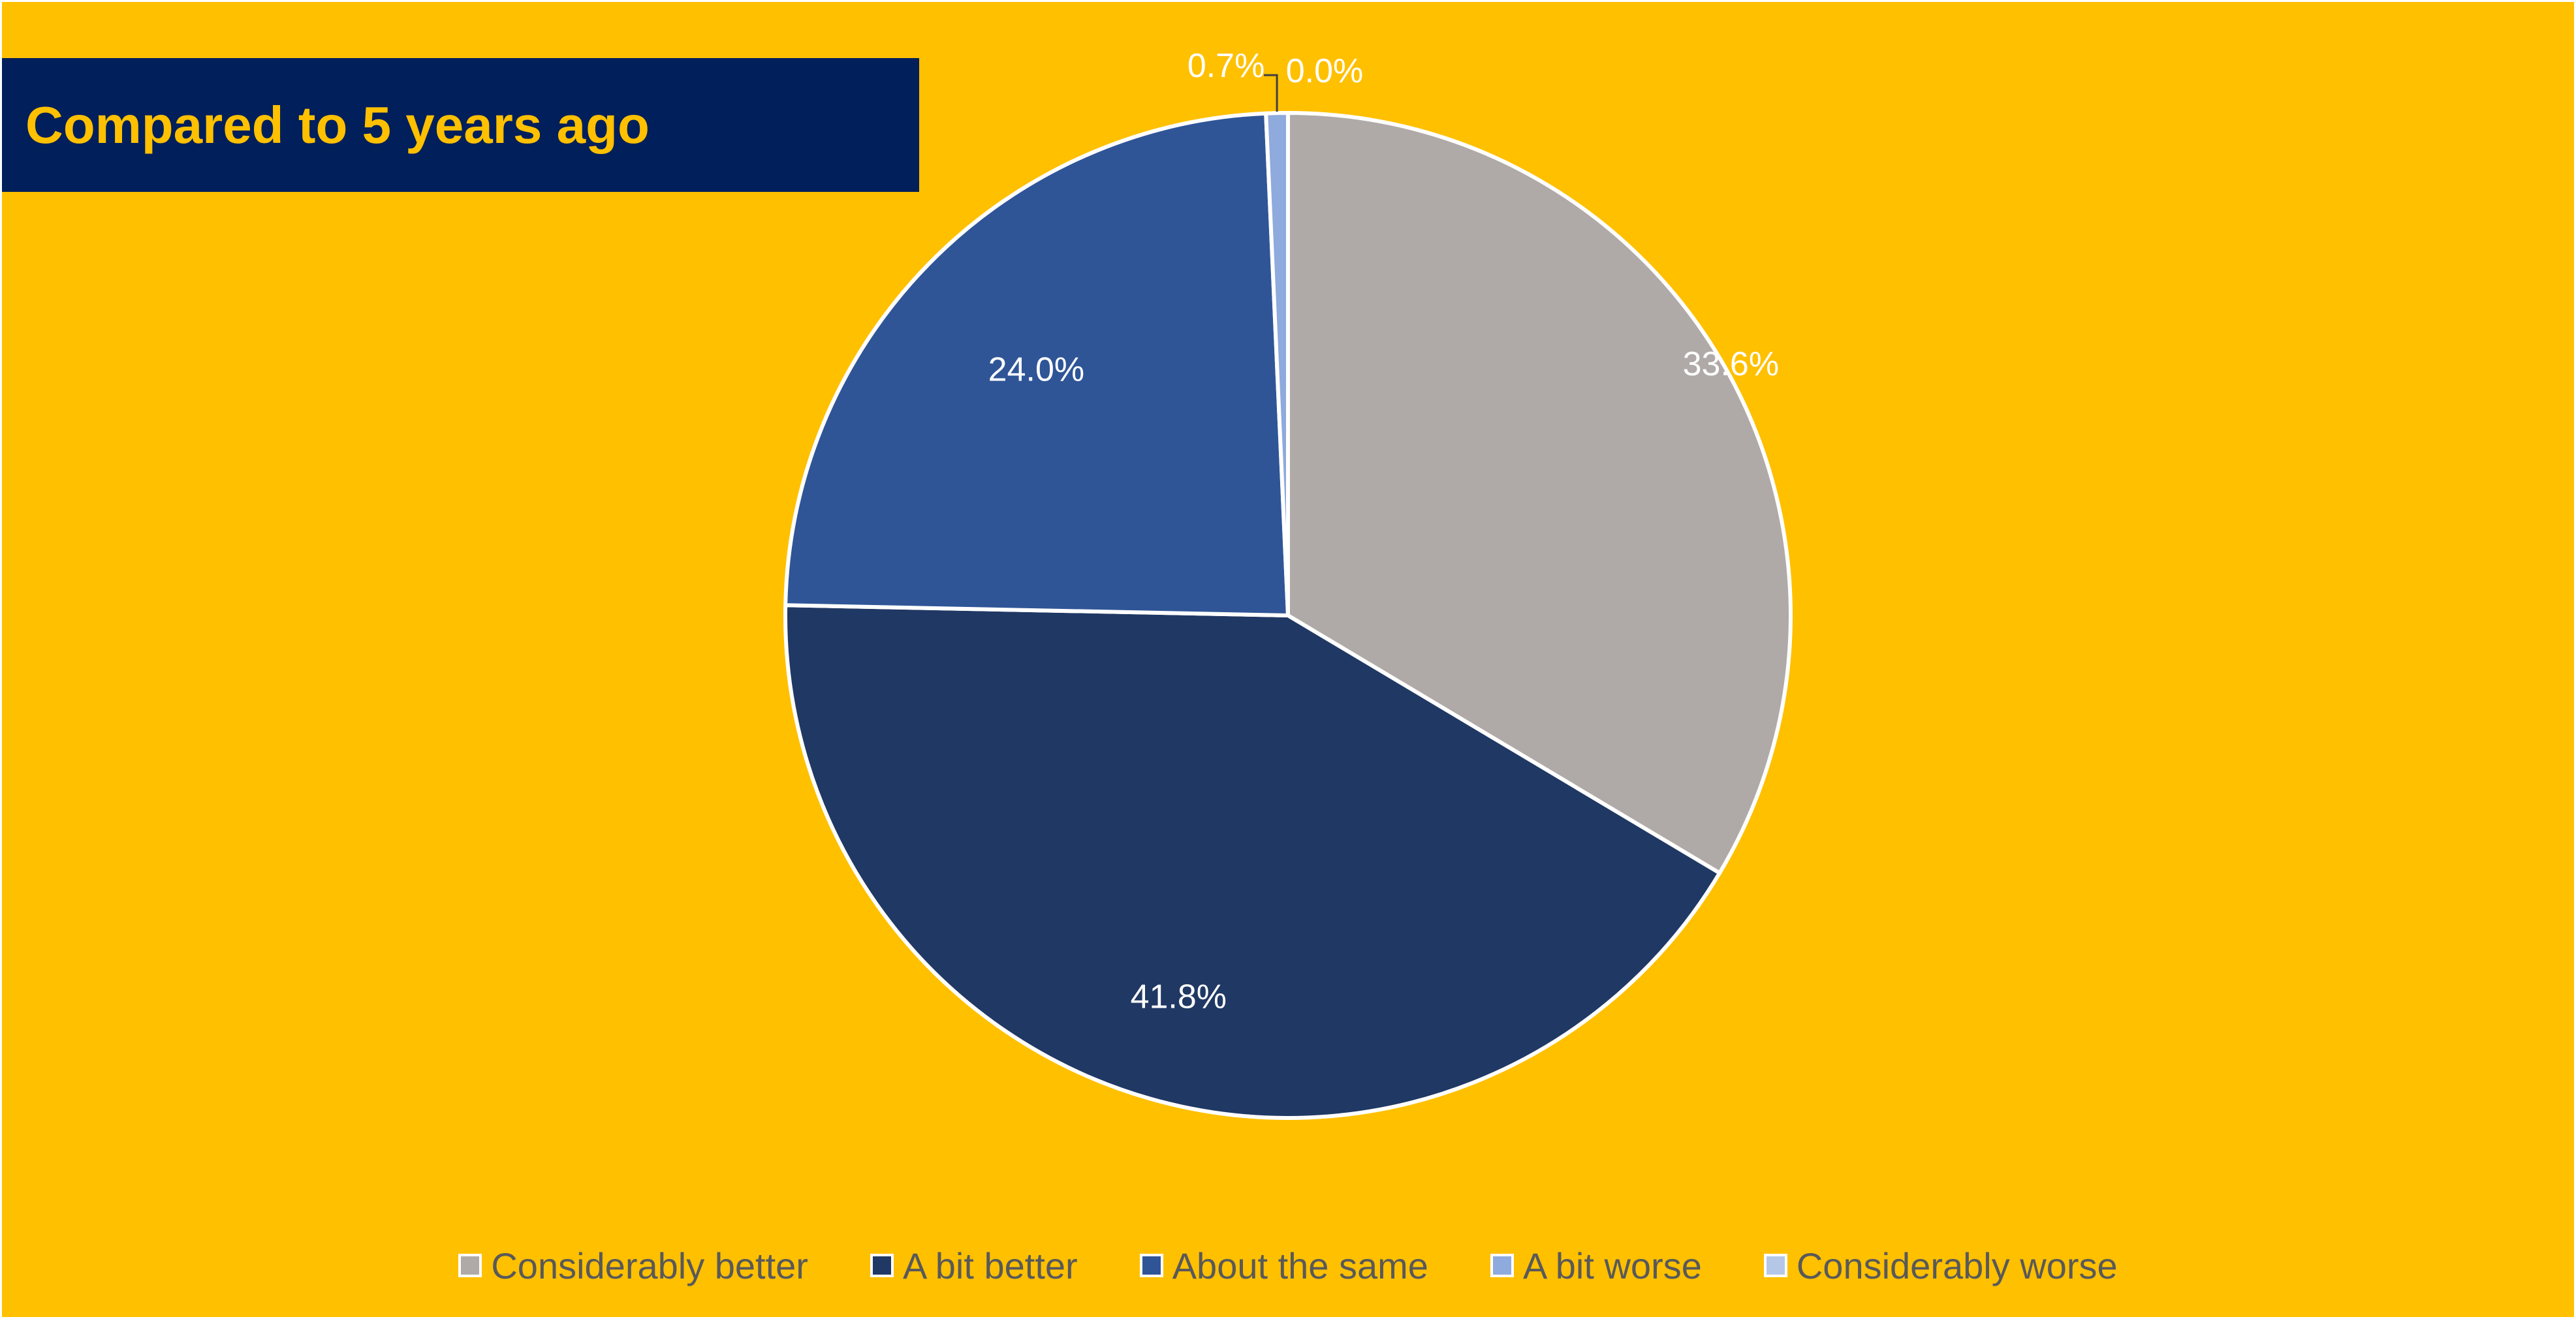 Image resolution: width=2576 pixels, height=1319 pixels. What do you see at coordinates (1252, 861) in the screenshot?
I see `pie-slice-a-bit-better` at bounding box center [1252, 861].